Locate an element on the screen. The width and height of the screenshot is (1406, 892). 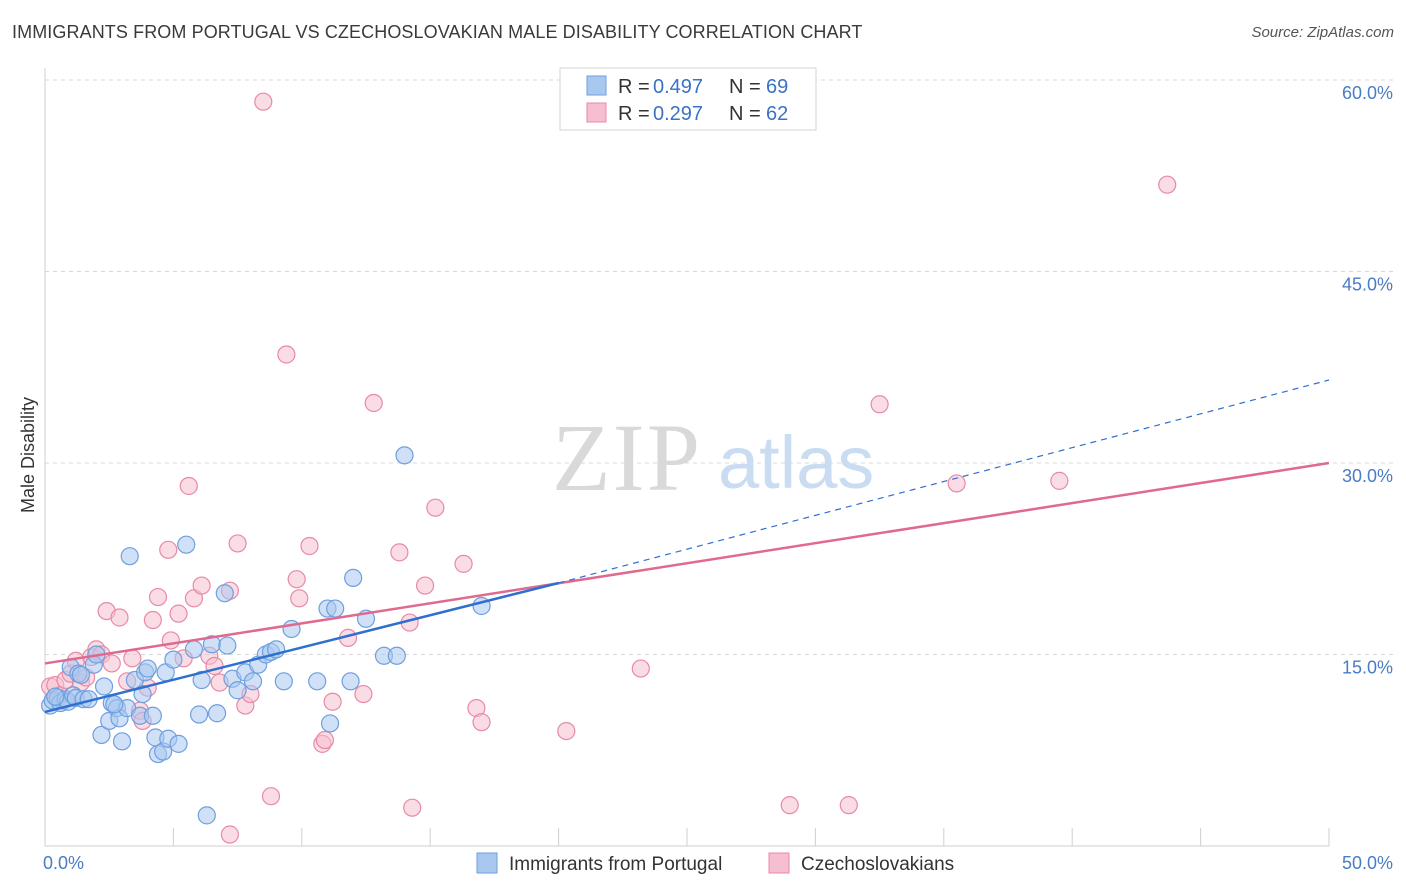
y-tick-label: 60.0% is located at coordinates (1367, 93).